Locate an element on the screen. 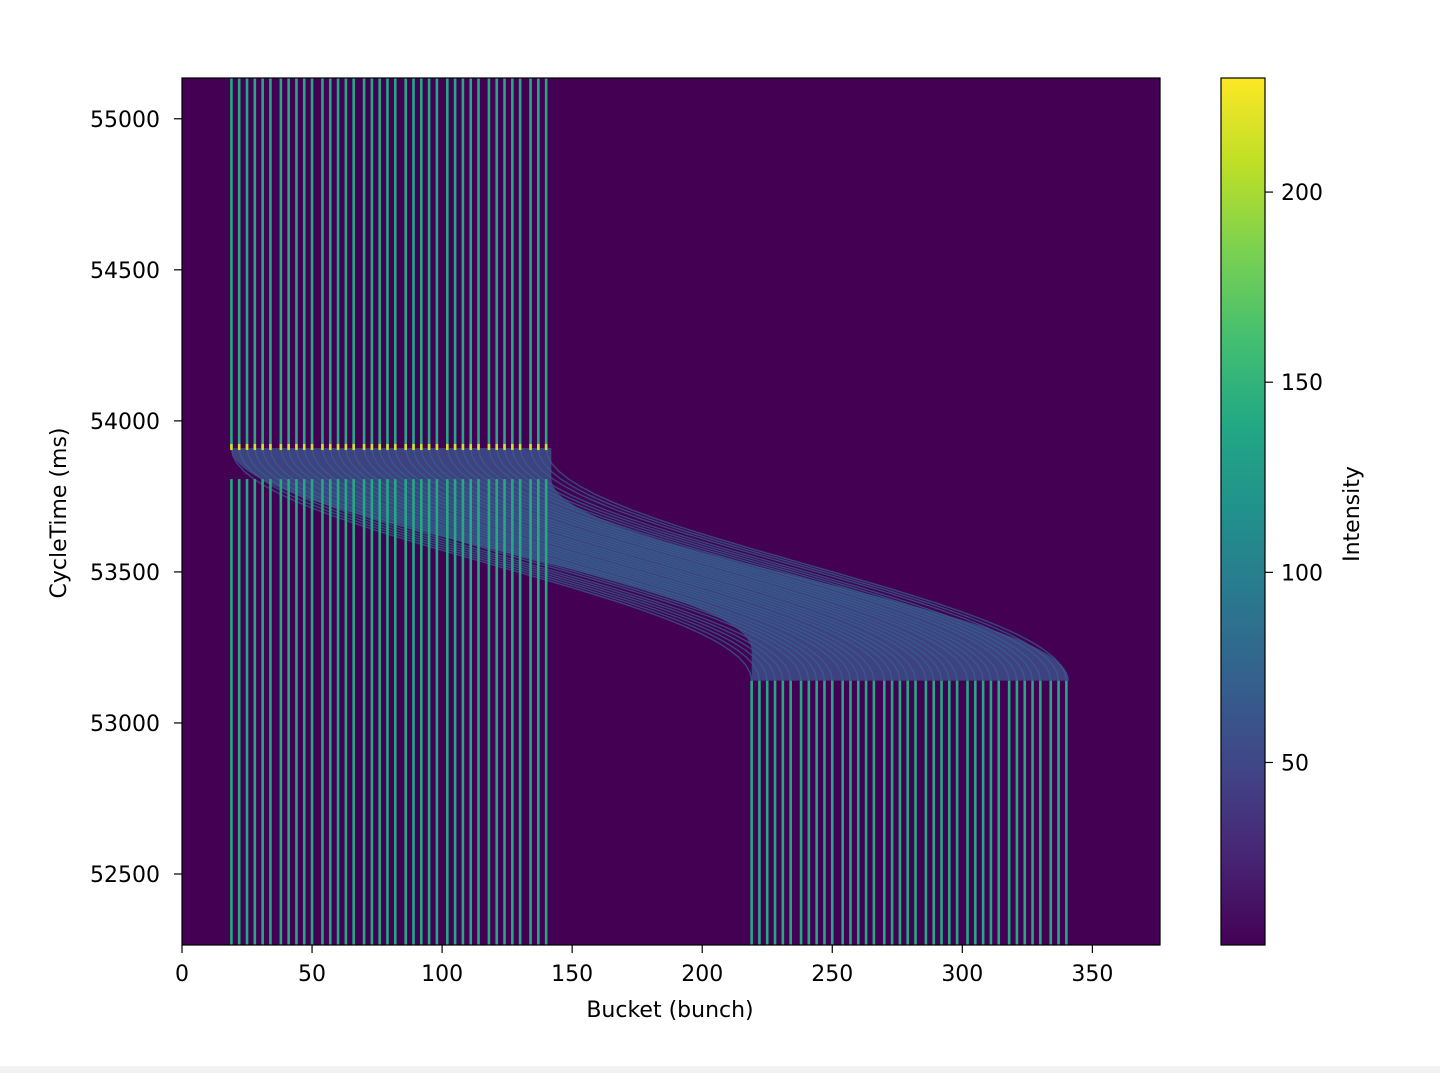 Image resolution: width=1440 pixels, height=1073 pixels. y-axis-label: CycleTime (ms) is located at coordinates (59, 512).